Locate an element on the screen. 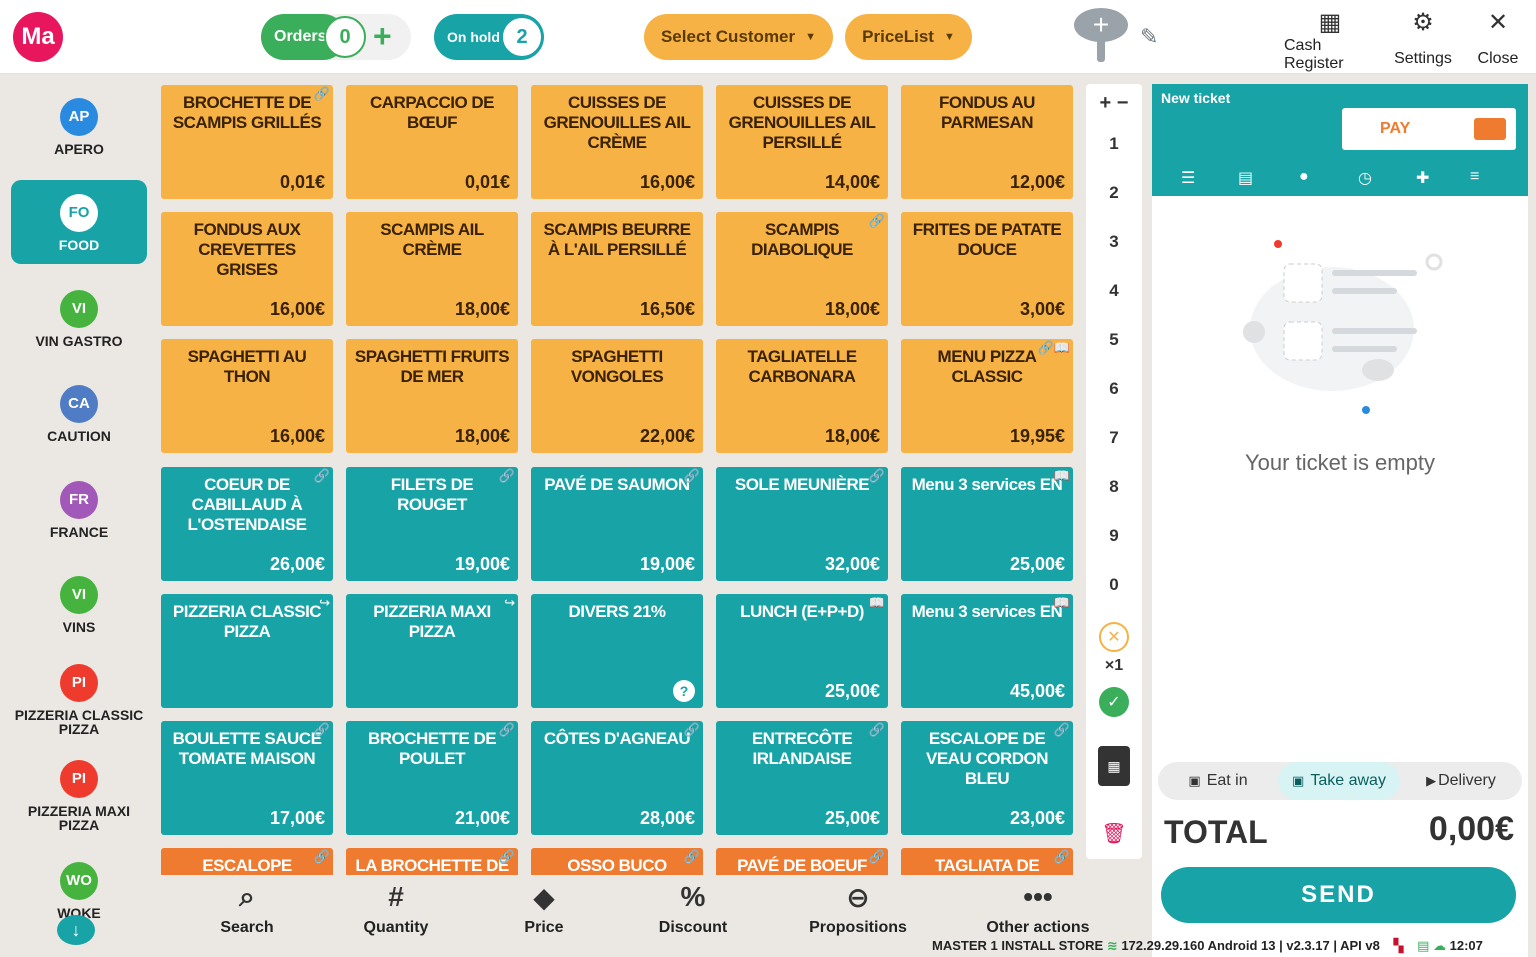  product-name: LUNCH (E+P+D) is located at coordinates (802, 611).